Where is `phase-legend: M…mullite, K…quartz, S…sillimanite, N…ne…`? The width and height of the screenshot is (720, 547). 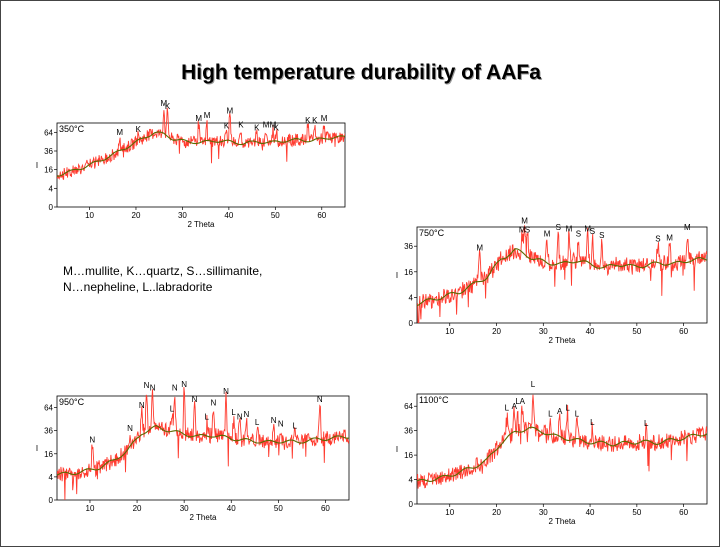 phase-legend: M…mullite, K…quartz, S…sillimanite, N…ne… is located at coordinates (162, 279).